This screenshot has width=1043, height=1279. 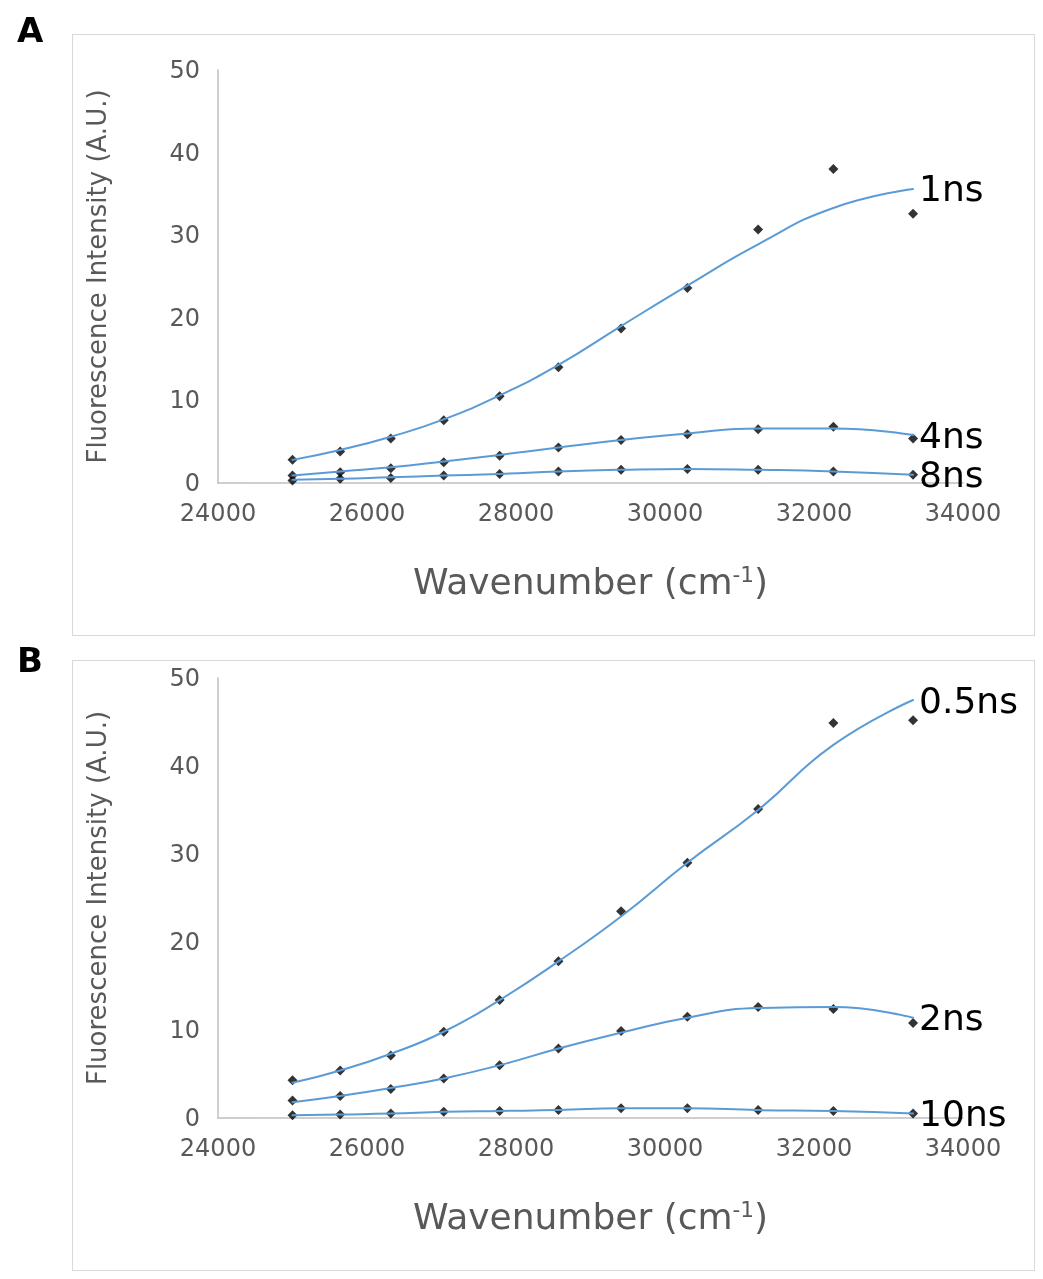 I want to click on series-label: 0.5ns, so click(x=968, y=700).